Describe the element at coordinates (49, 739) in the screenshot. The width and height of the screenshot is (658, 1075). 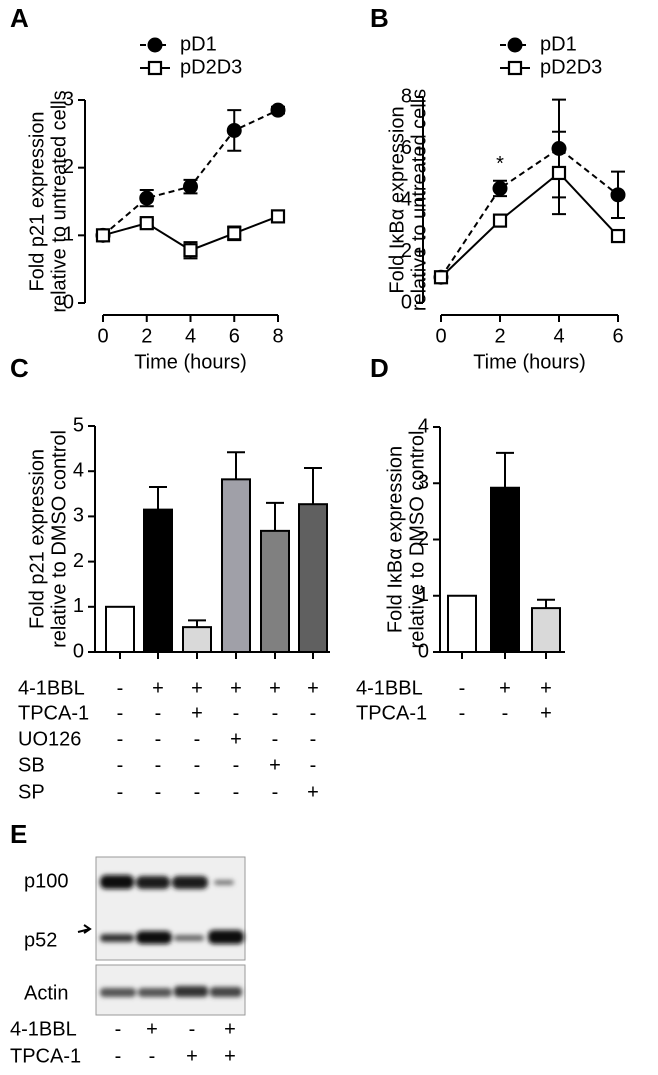
I see `condition-label: UO126` at that location.